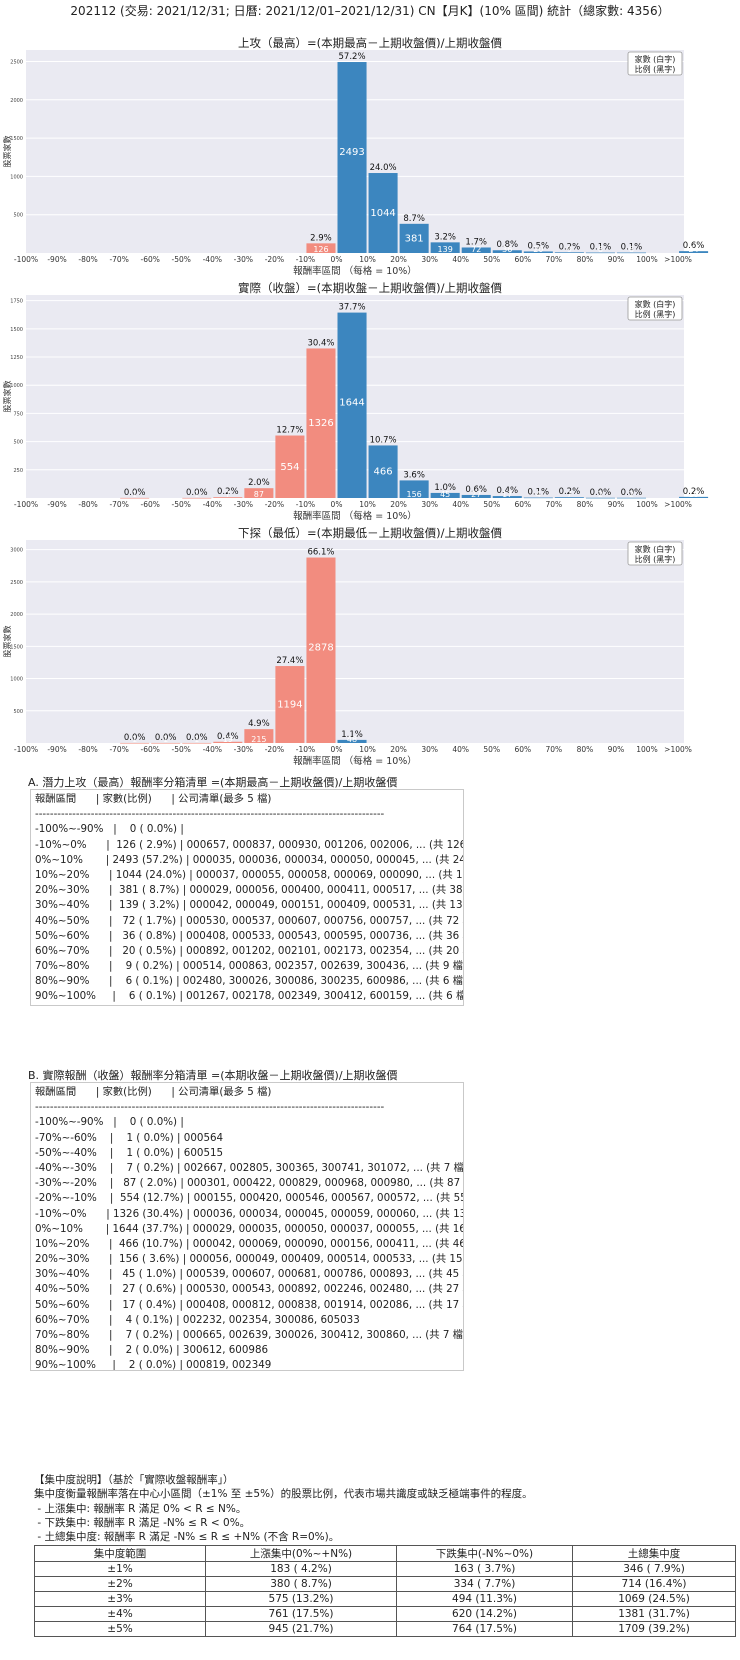  I want to click on bar-pct-label: 24.0%, so click(383, 168).